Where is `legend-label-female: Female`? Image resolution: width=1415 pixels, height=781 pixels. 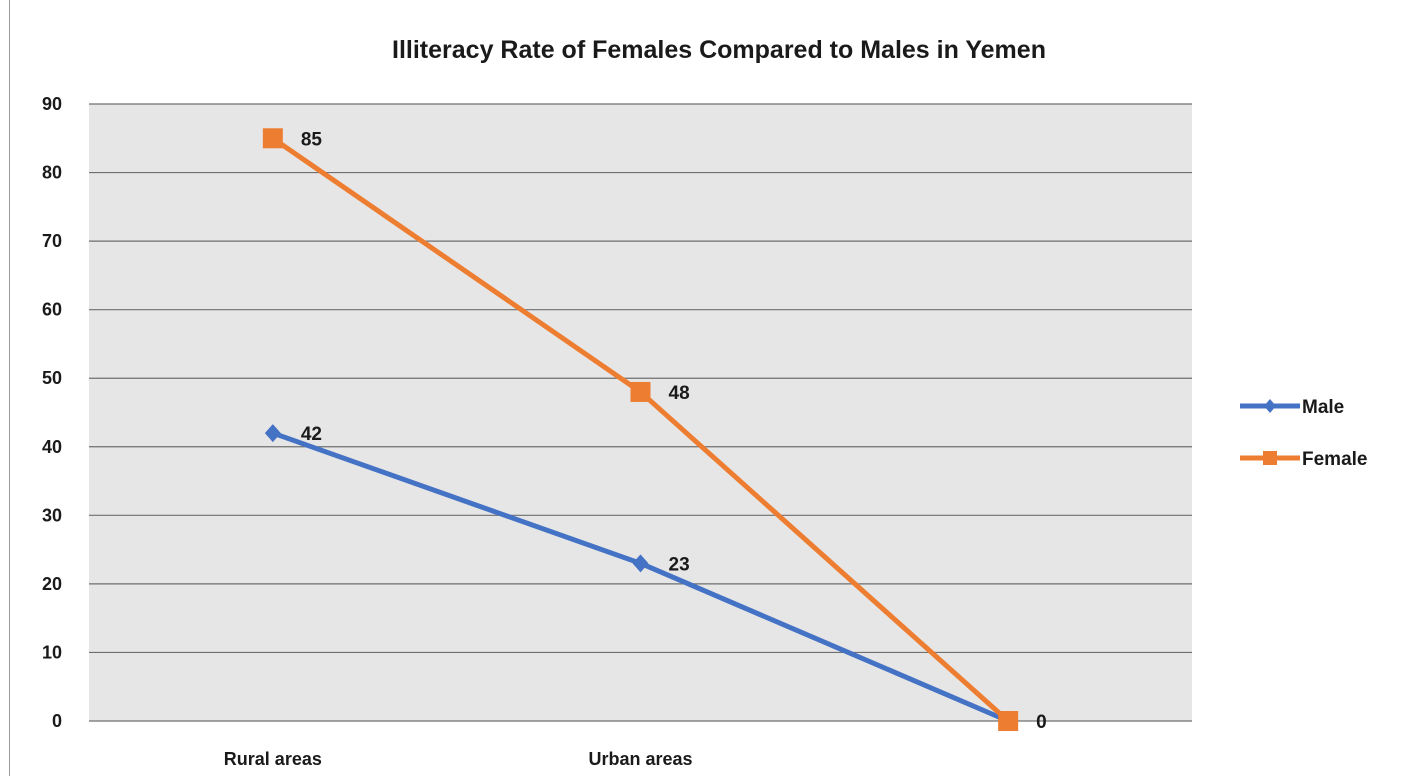
legend-label-female: Female is located at coordinates (1334, 459).